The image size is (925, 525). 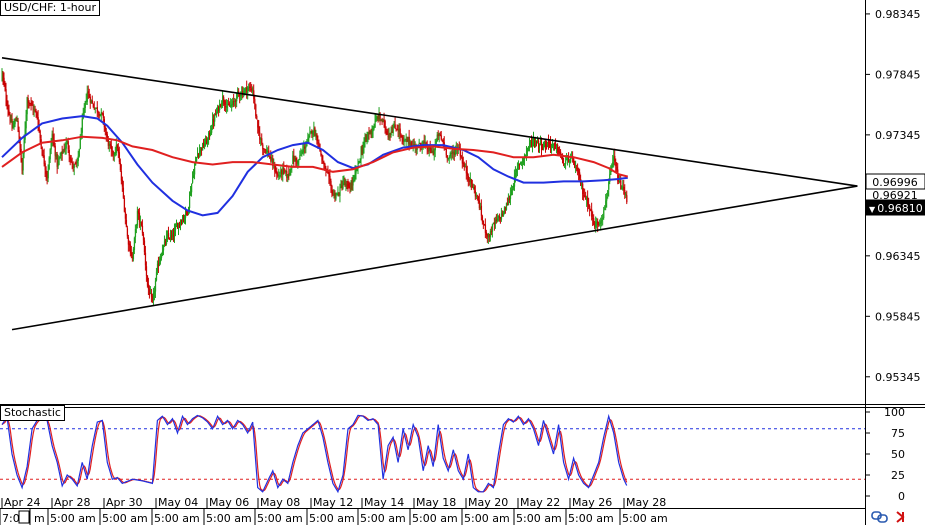 What do you see at coordinates (333, 502) in the screenshot?
I see `date-label: May 12` at bounding box center [333, 502].